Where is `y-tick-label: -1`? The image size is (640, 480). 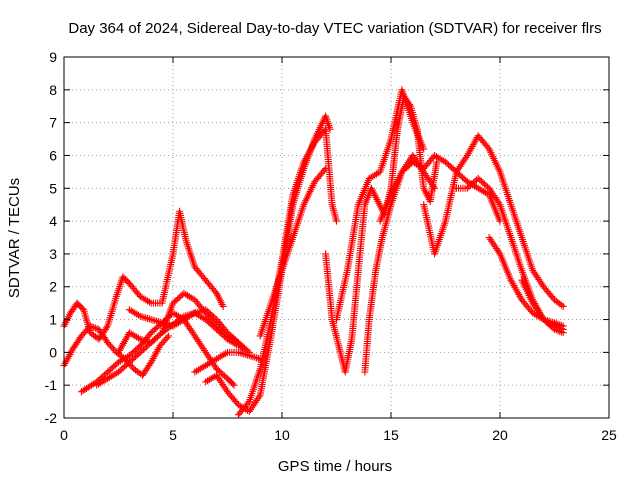
y-tick-label: -1 is located at coordinates (51, 385).